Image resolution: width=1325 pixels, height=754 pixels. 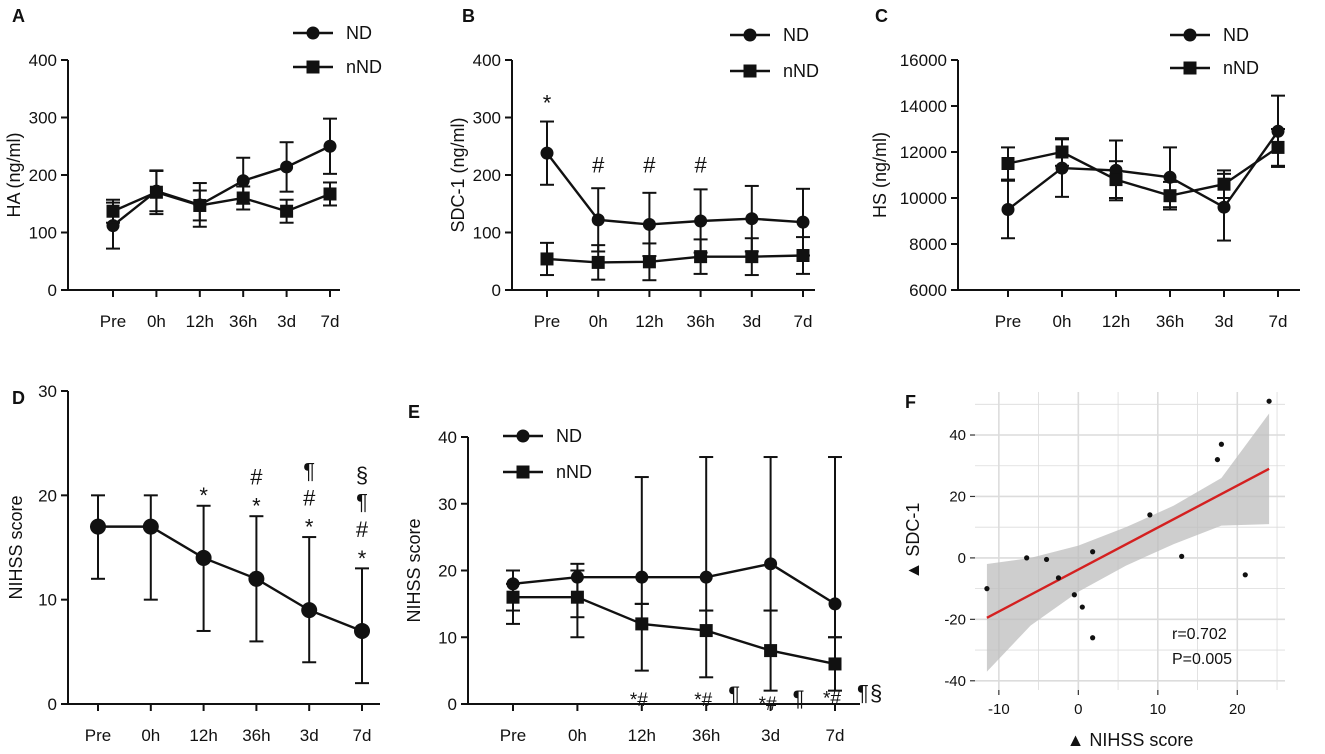 I want to click on y-tick-label: 30, so click(x=47, y=391).